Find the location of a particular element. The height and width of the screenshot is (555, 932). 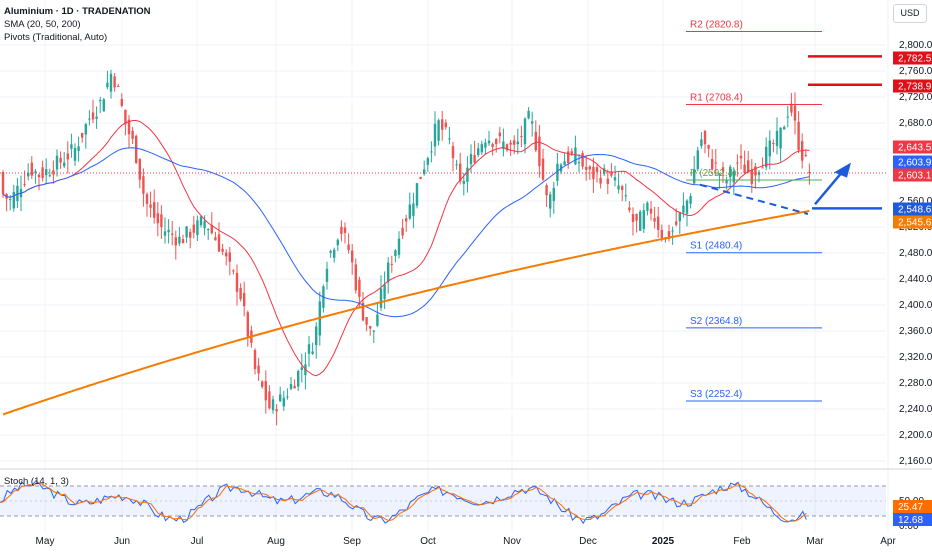

time-tick-label: 2025 is located at coordinates (663, 541).